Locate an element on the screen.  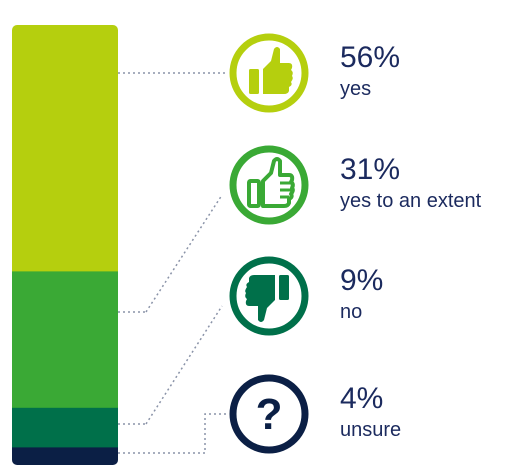
value-label: 9% is located at coordinates (361, 280).